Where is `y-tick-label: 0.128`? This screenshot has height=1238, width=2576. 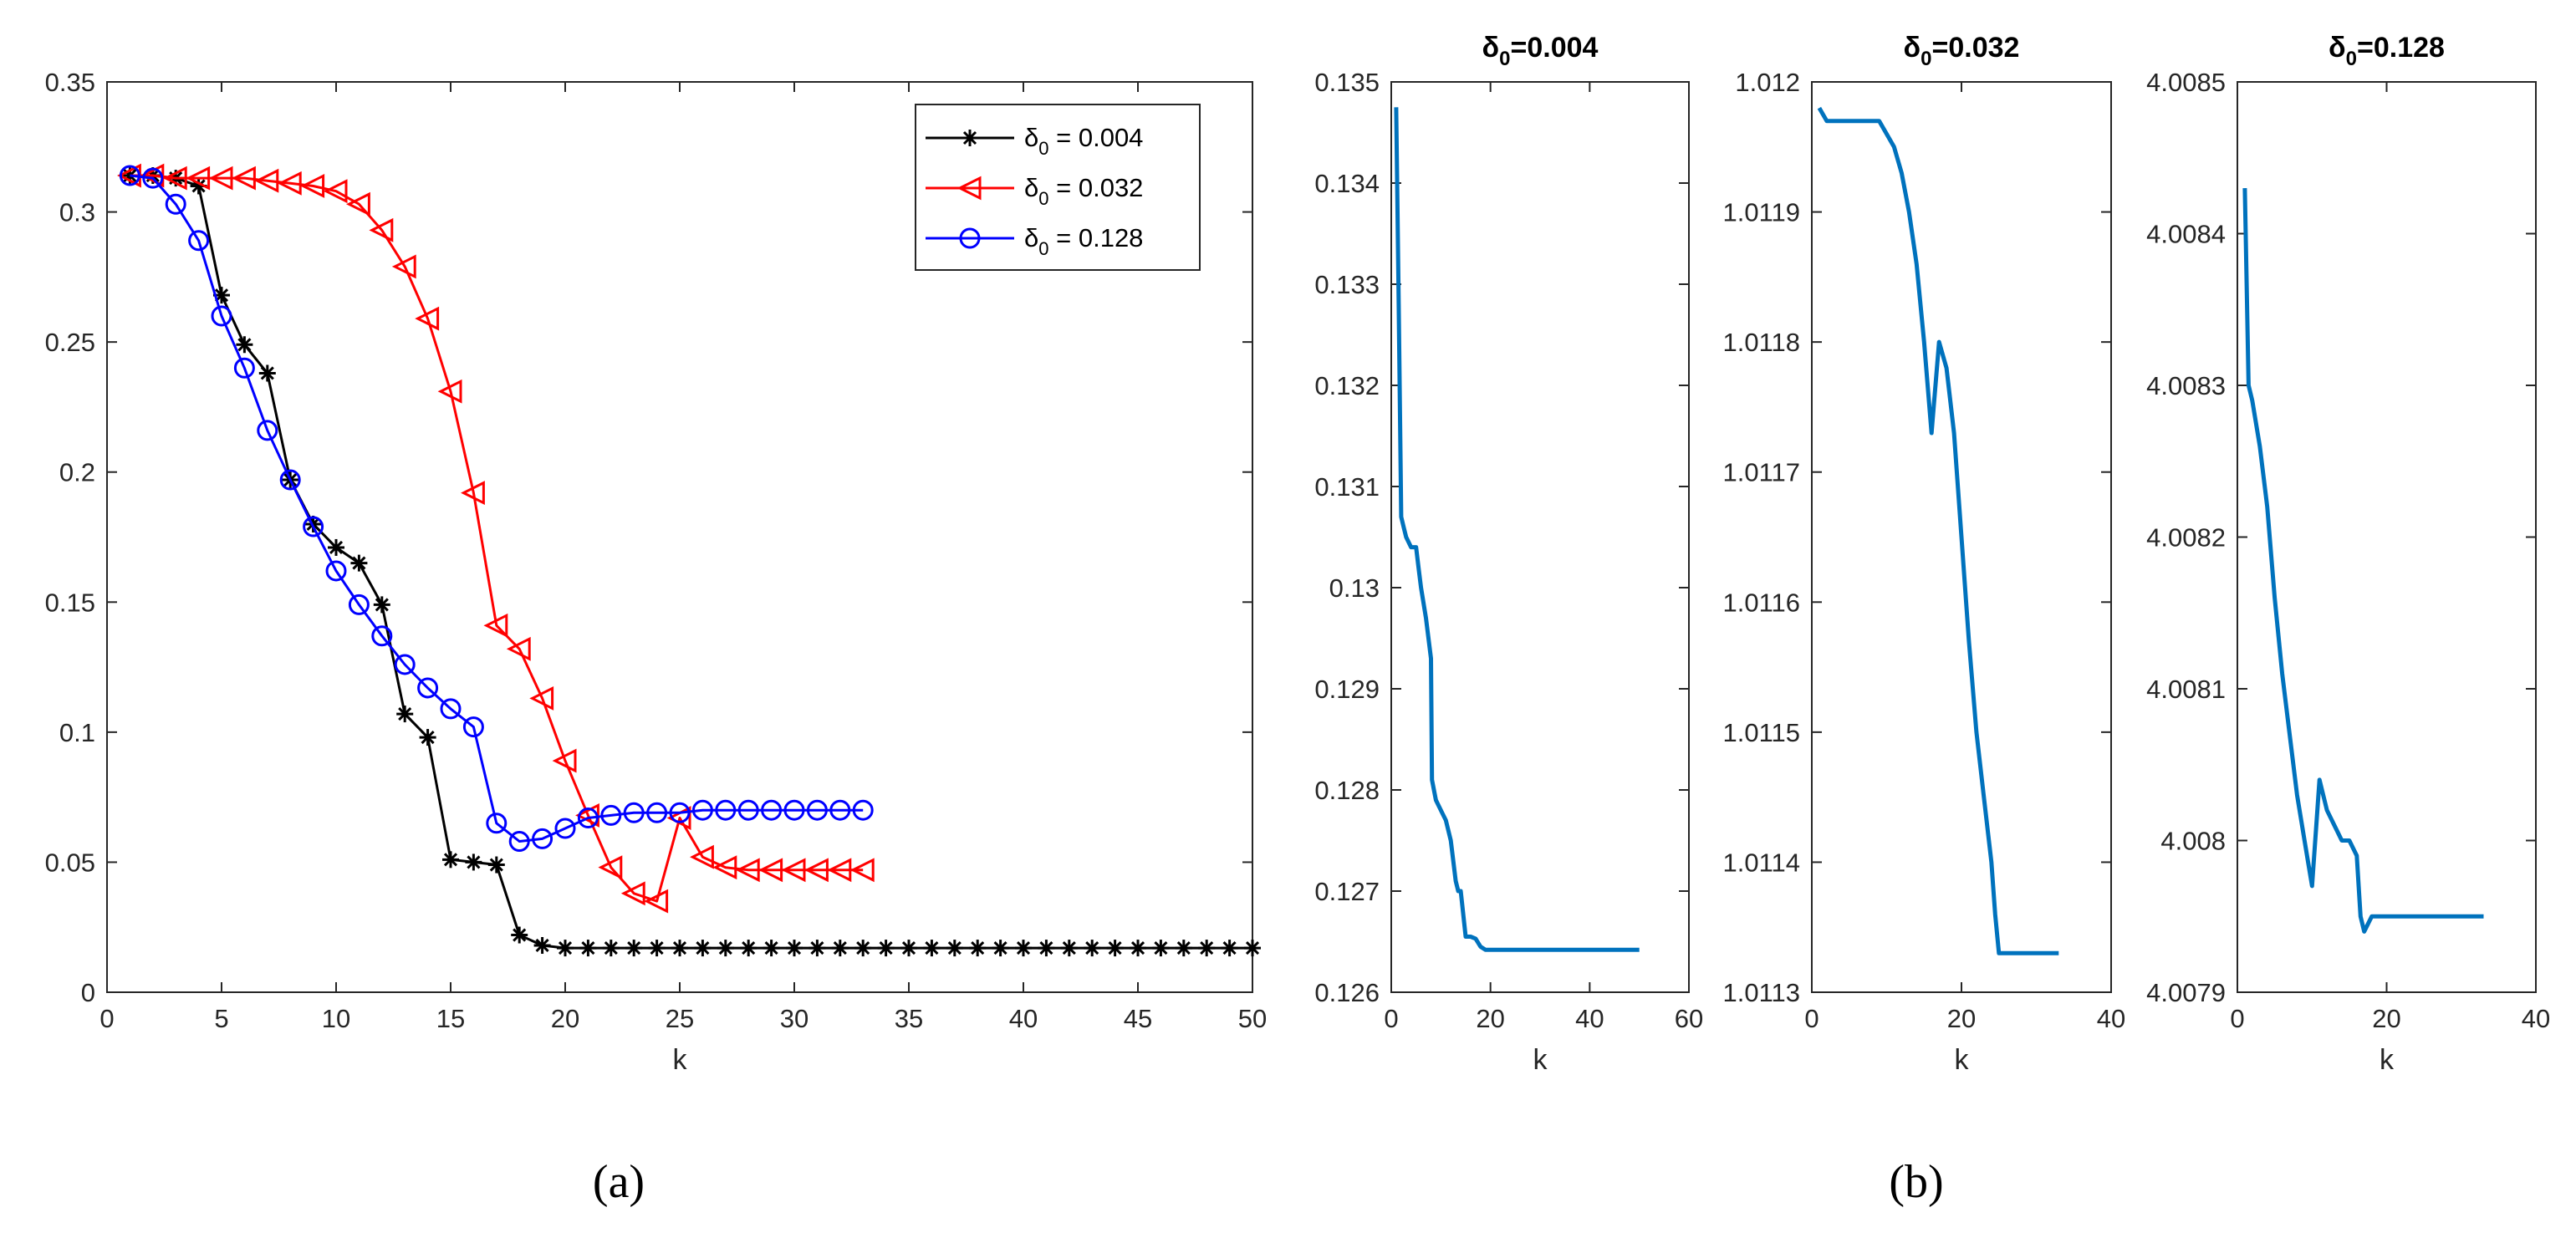
y-tick-label: 0.128 is located at coordinates (1347, 790).